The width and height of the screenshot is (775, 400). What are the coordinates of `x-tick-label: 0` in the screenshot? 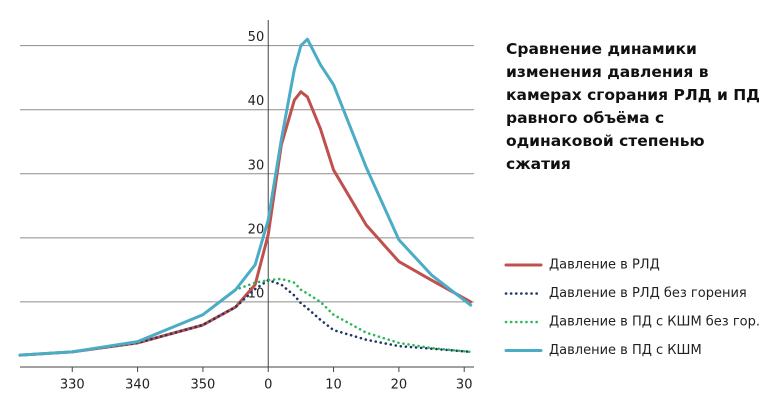 It's located at (268, 385).